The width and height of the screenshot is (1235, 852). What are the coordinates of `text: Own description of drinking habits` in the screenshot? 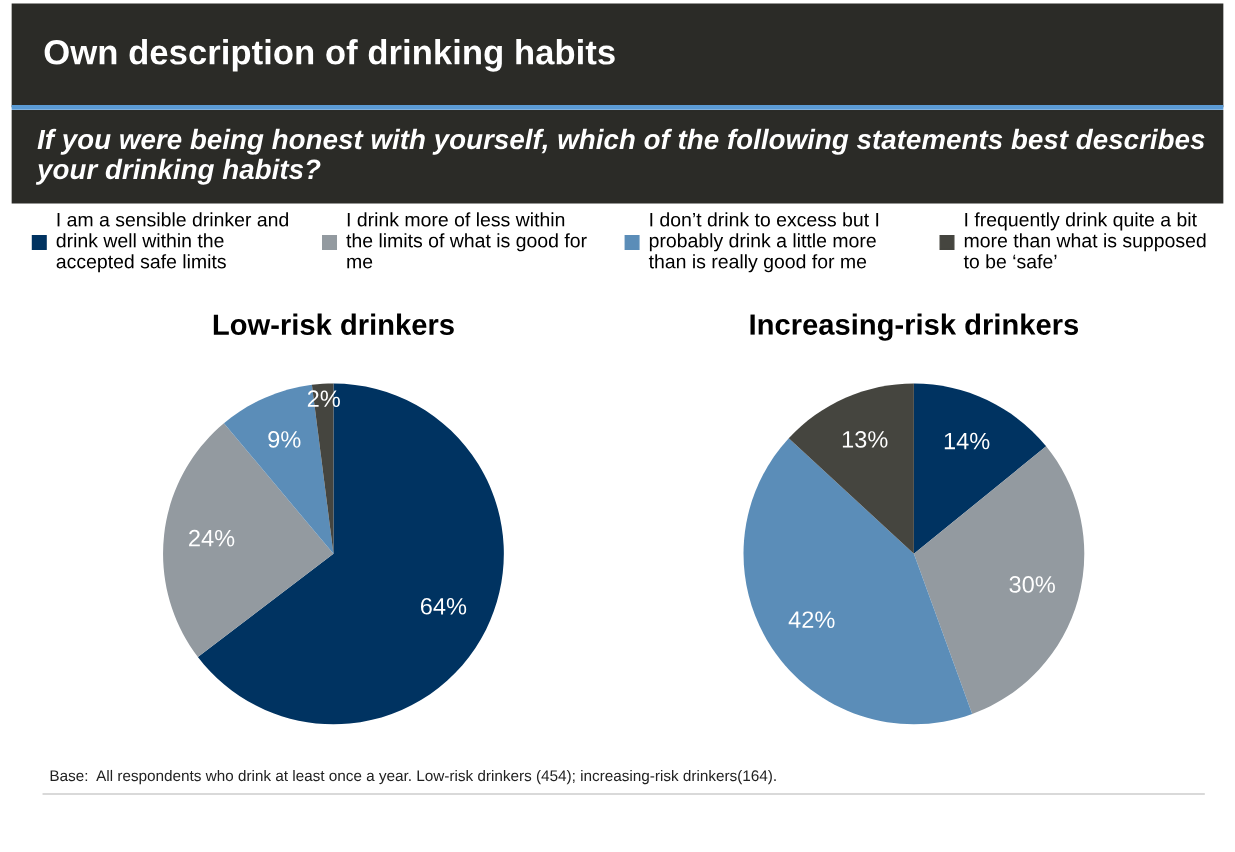 It's located at (329, 55).